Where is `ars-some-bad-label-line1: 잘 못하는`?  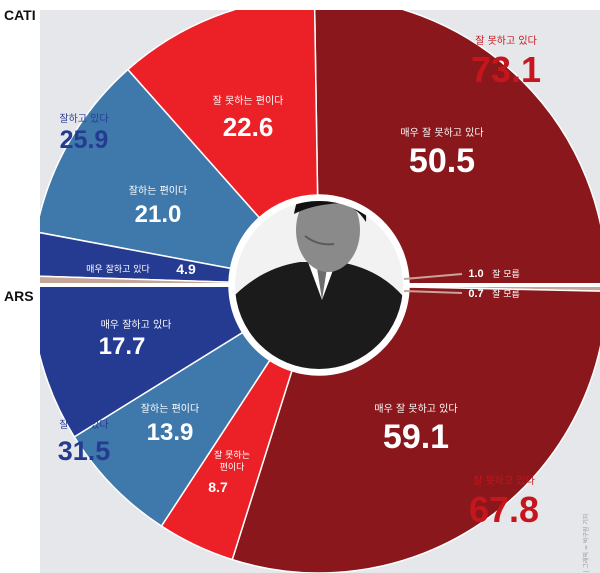 ars-some-bad-label-line1: 잘 못하는 is located at coordinates (232, 455).